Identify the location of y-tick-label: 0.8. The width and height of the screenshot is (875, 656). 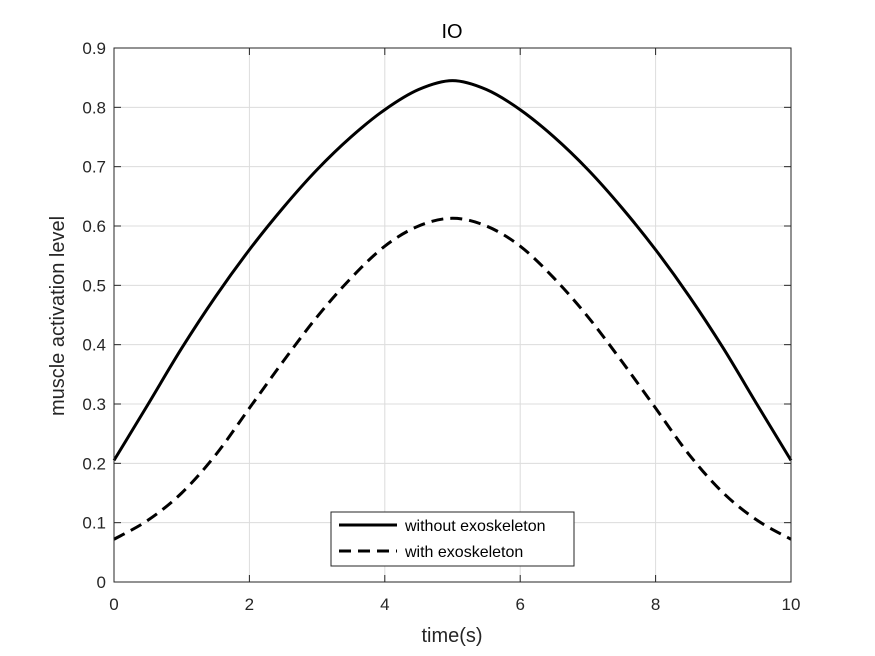
(94, 107).